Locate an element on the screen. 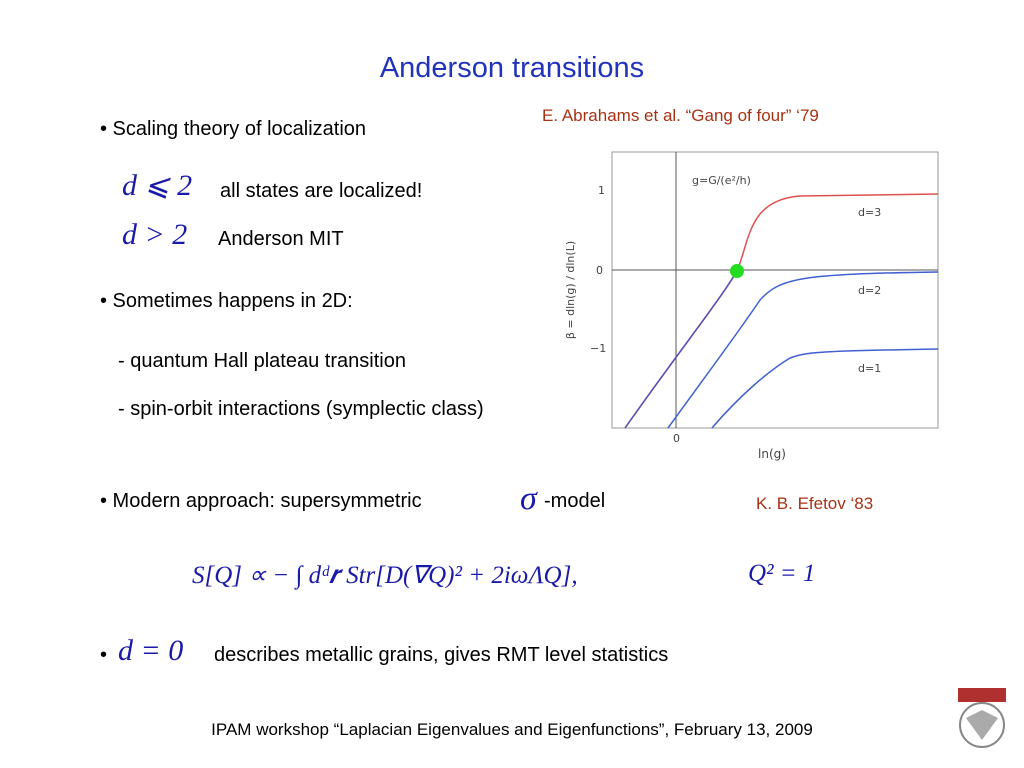  curve-d1 is located at coordinates (825, 388).